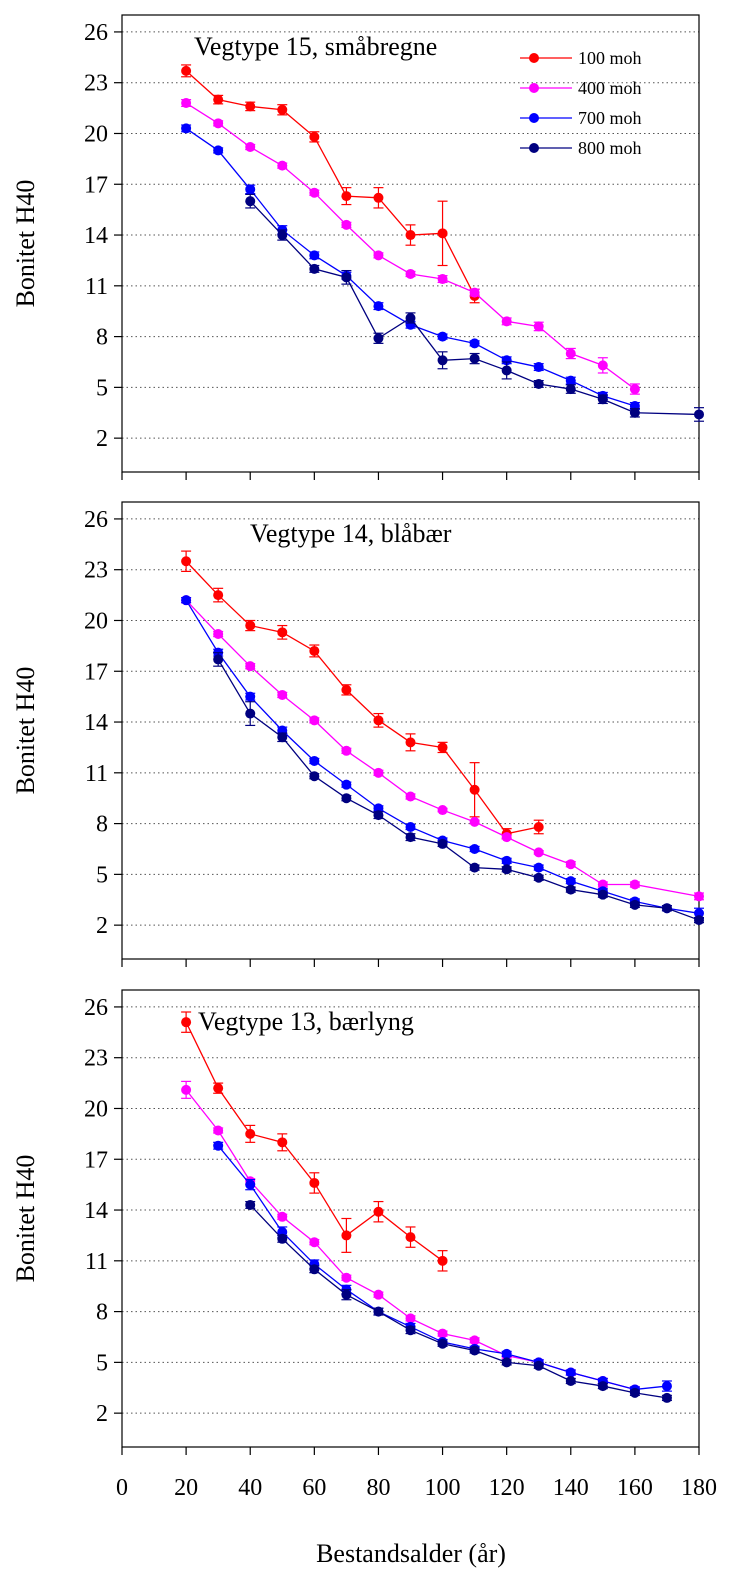 The width and height of the screenshot is (732, 1582). Describe the element at coordinates (102, 388) in the screenshot. I see `y-tick-label: 5` at that location.